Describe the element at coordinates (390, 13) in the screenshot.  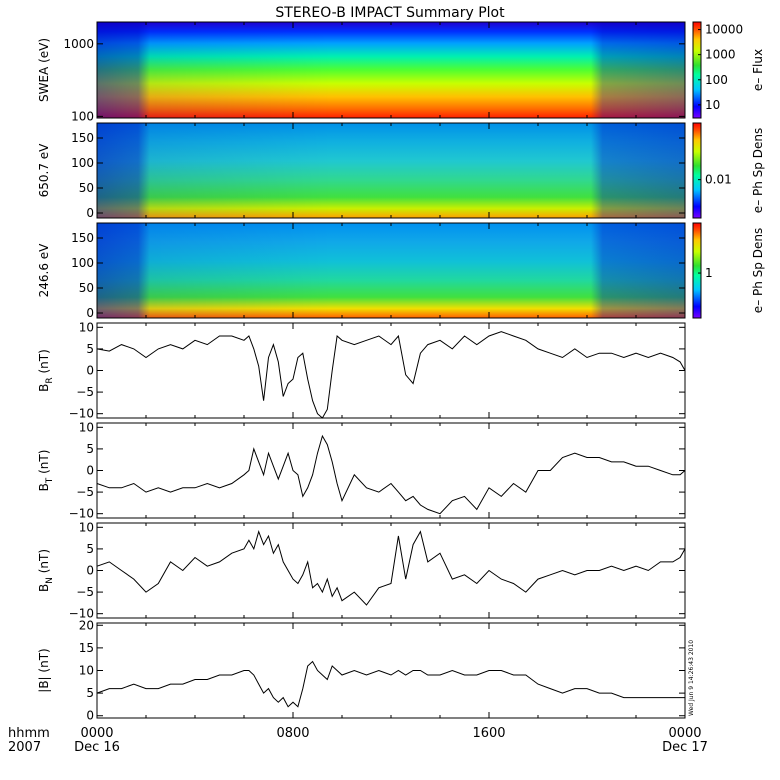
I see `figure-title: STEREO-B IMPACT Summary Plot` at that location.